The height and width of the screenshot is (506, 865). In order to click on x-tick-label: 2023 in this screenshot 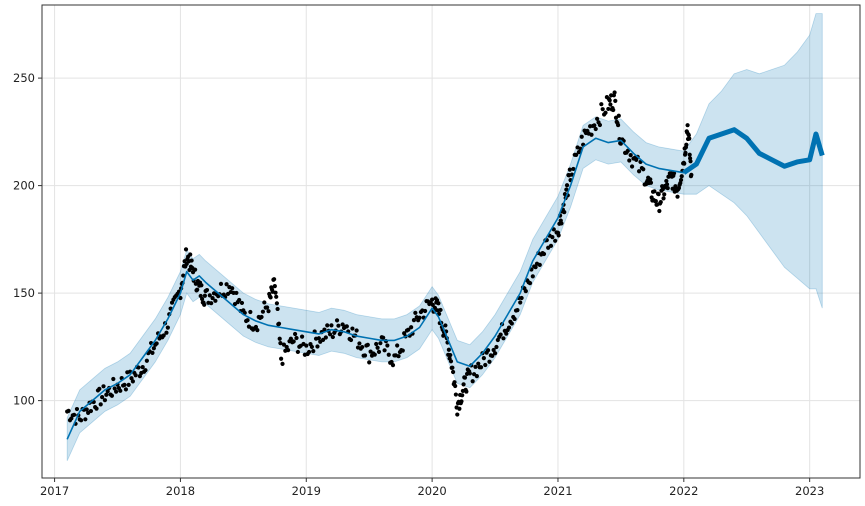, I will do `click(809, 491)`.